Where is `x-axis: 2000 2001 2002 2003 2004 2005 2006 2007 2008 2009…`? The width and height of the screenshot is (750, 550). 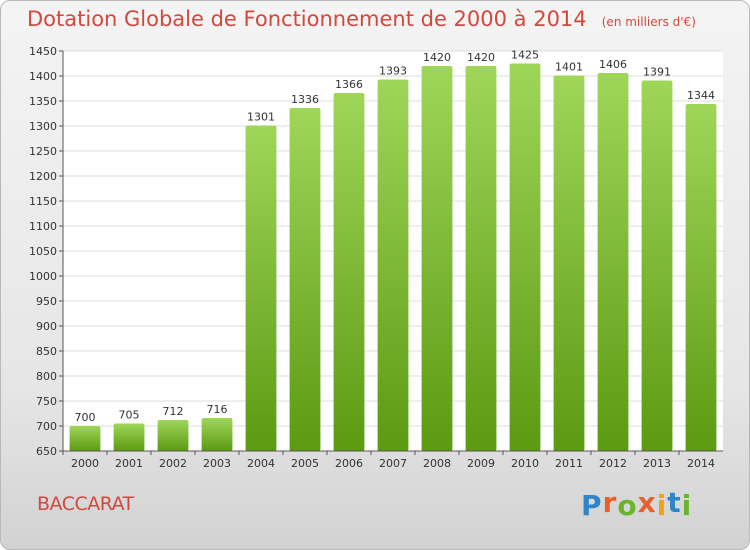 x-axis: 2000 2001 2002 2003 2004 2005 2006 2007 2008 2009… is located at coordinates (392, 460).